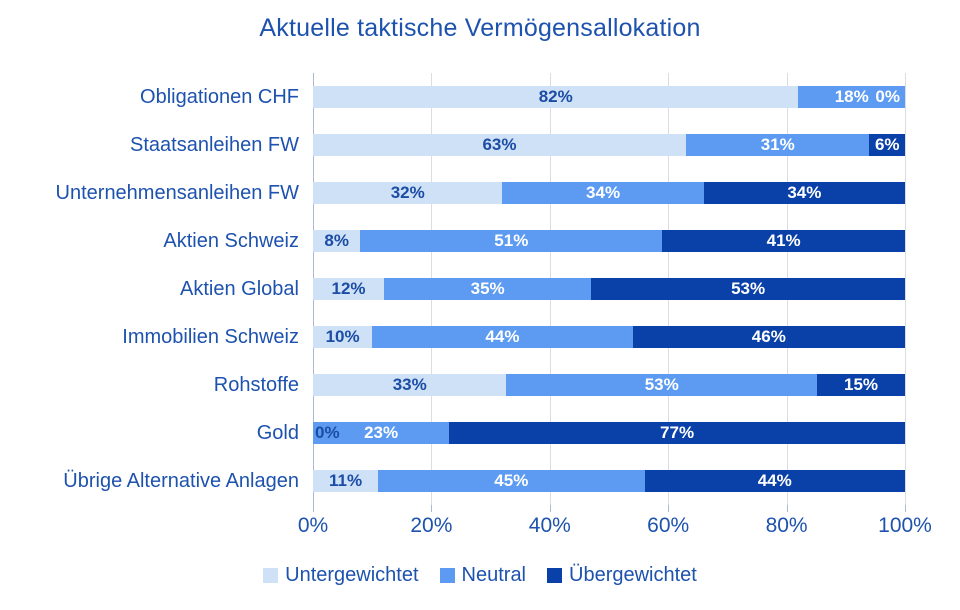 The image size is (960, 610). I want to click on x-tick-label: 40%, so click(549, 525).